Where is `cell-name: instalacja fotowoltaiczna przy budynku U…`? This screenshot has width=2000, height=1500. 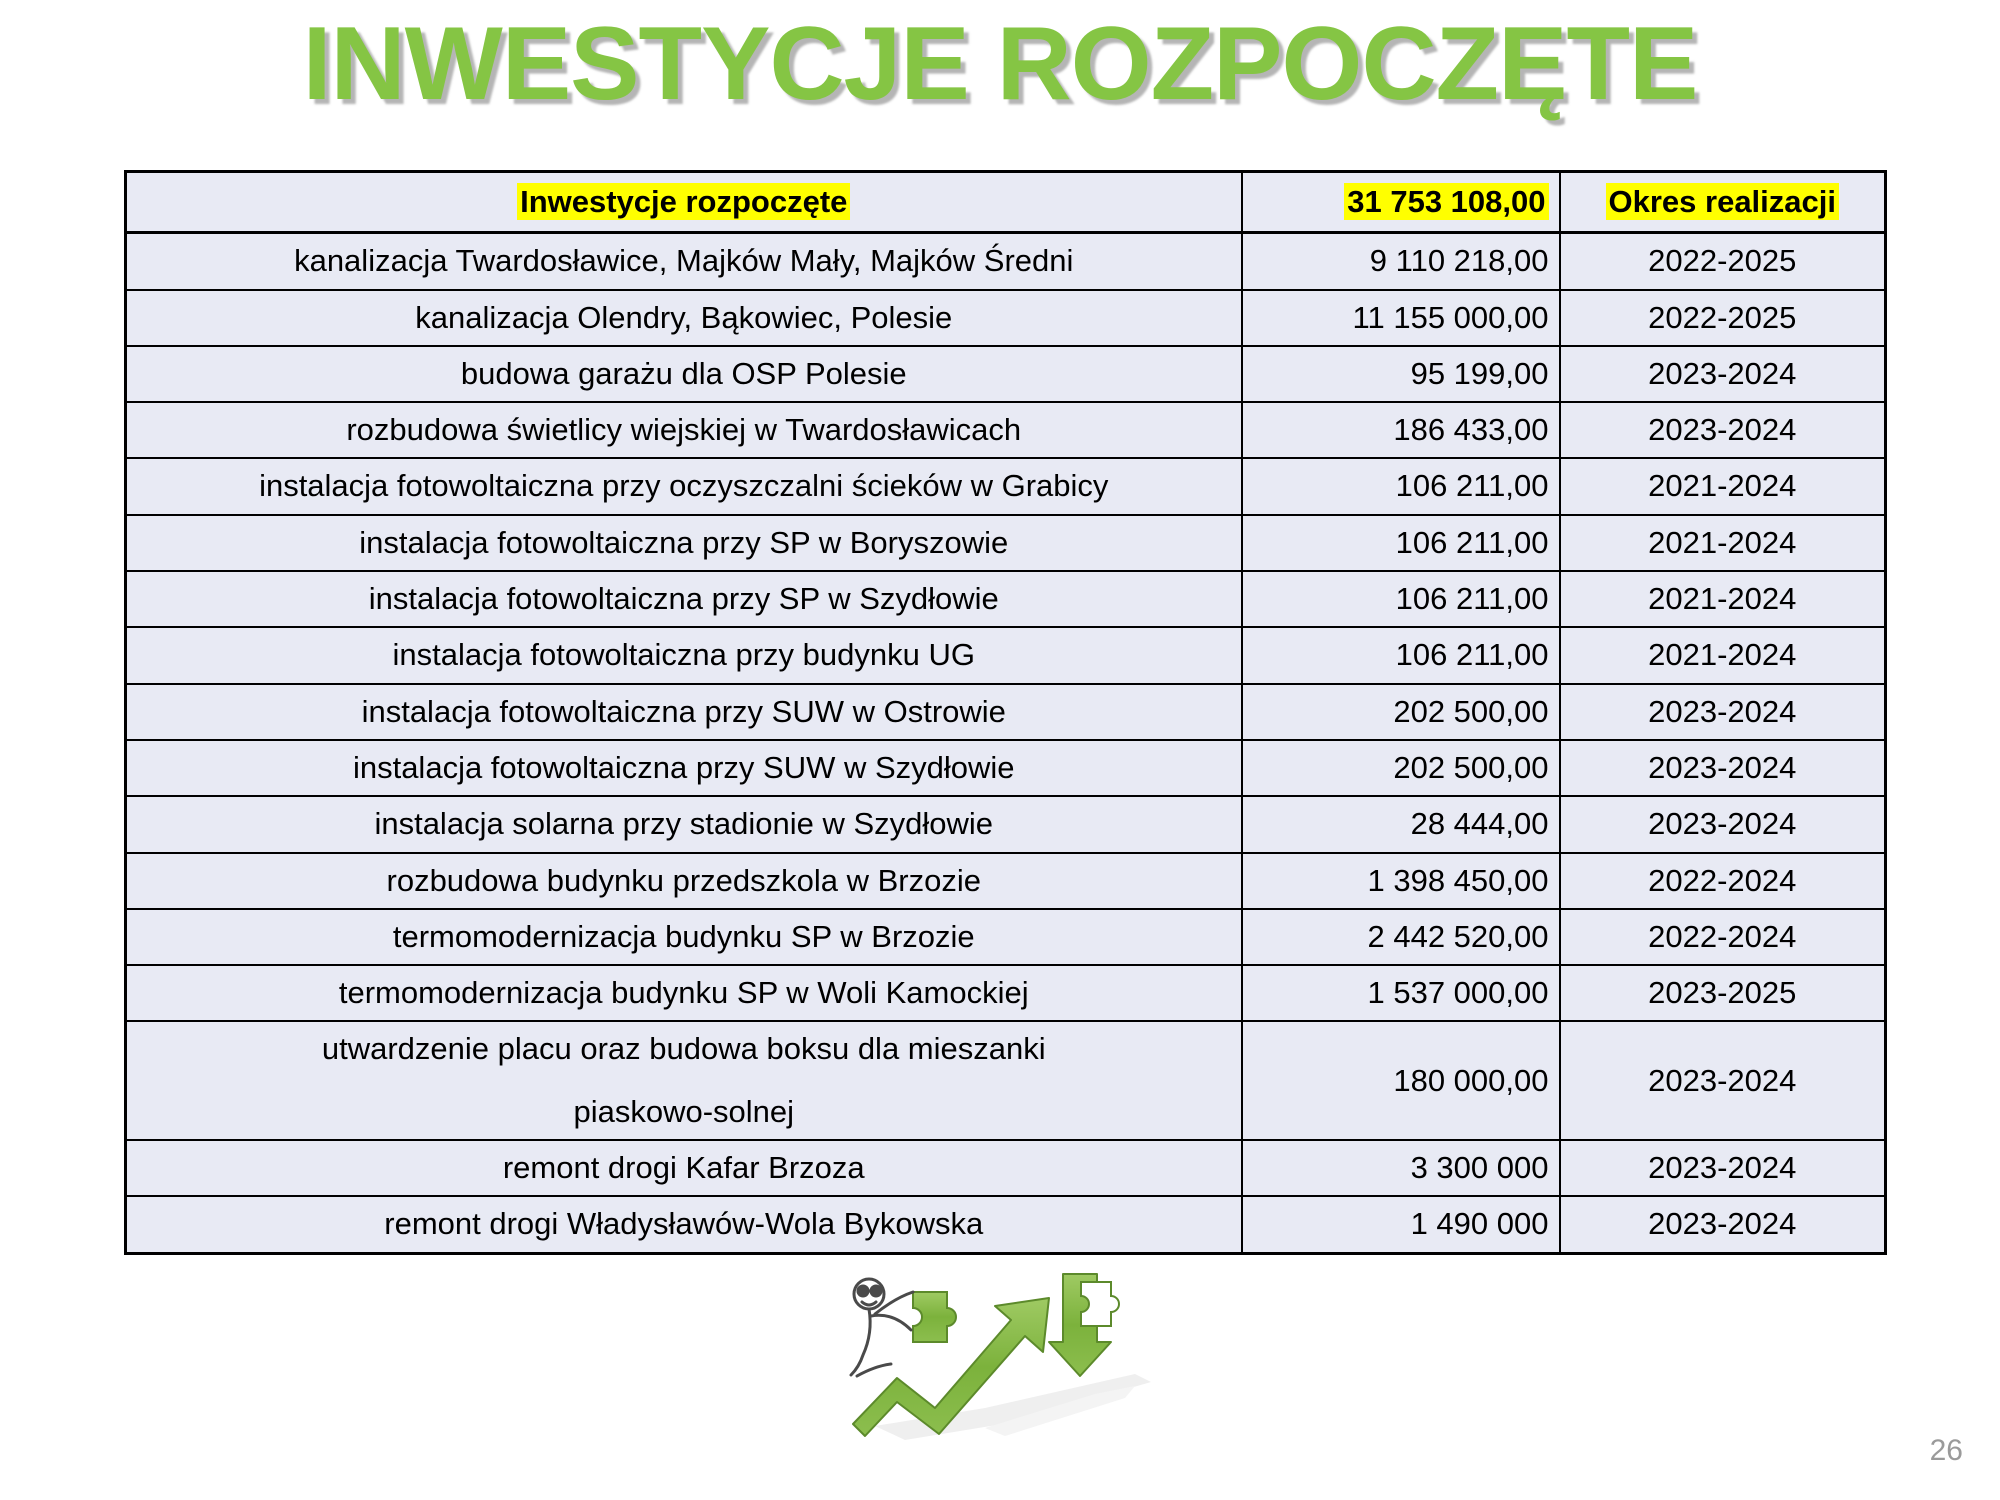 cell-name: instalacja fotowoltaiczna przy budynku U… is located at coordinates (683, 655).